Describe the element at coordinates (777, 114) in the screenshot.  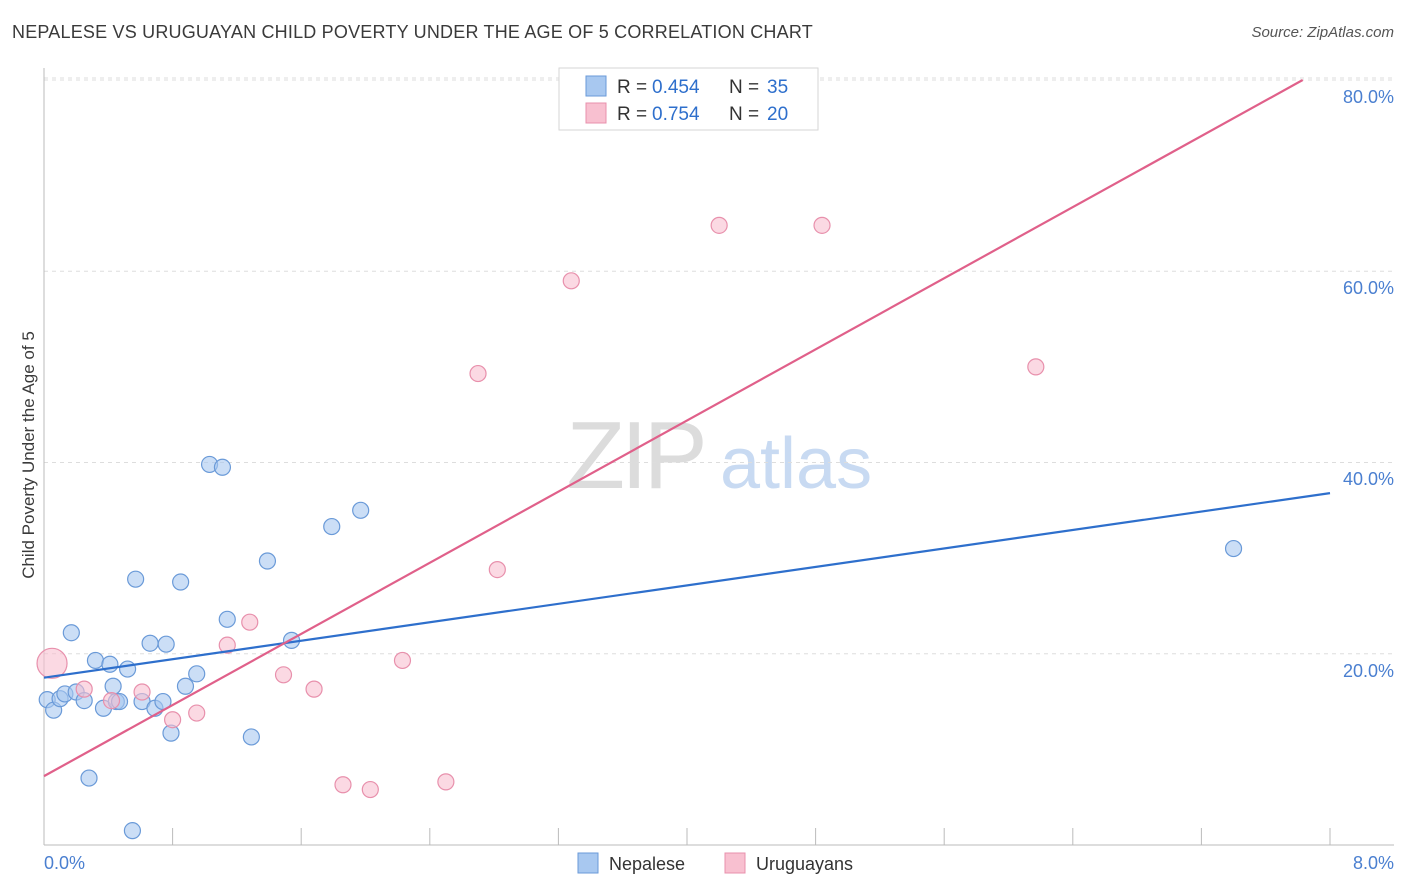
I see `legend-n-value-uruguayans: 20` at that location.